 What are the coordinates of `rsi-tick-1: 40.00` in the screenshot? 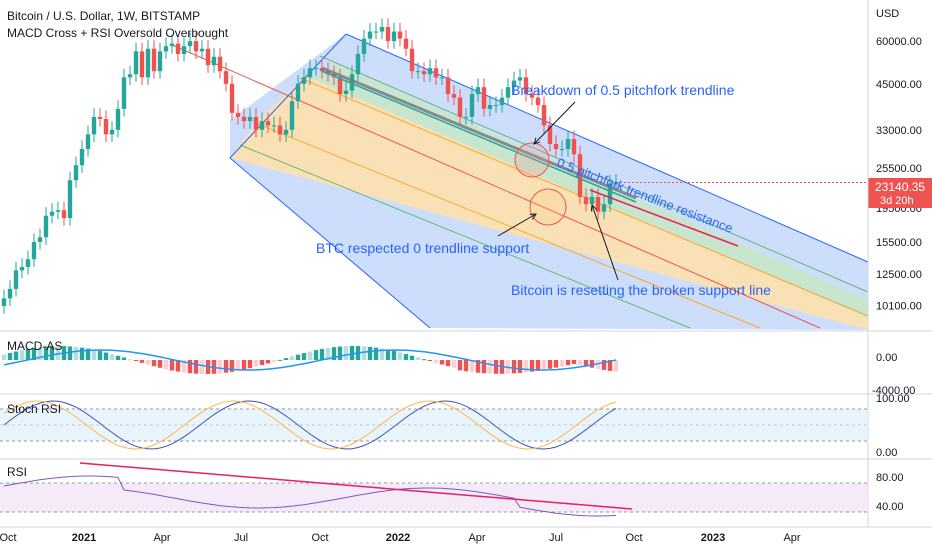 It's located at (890, 507).